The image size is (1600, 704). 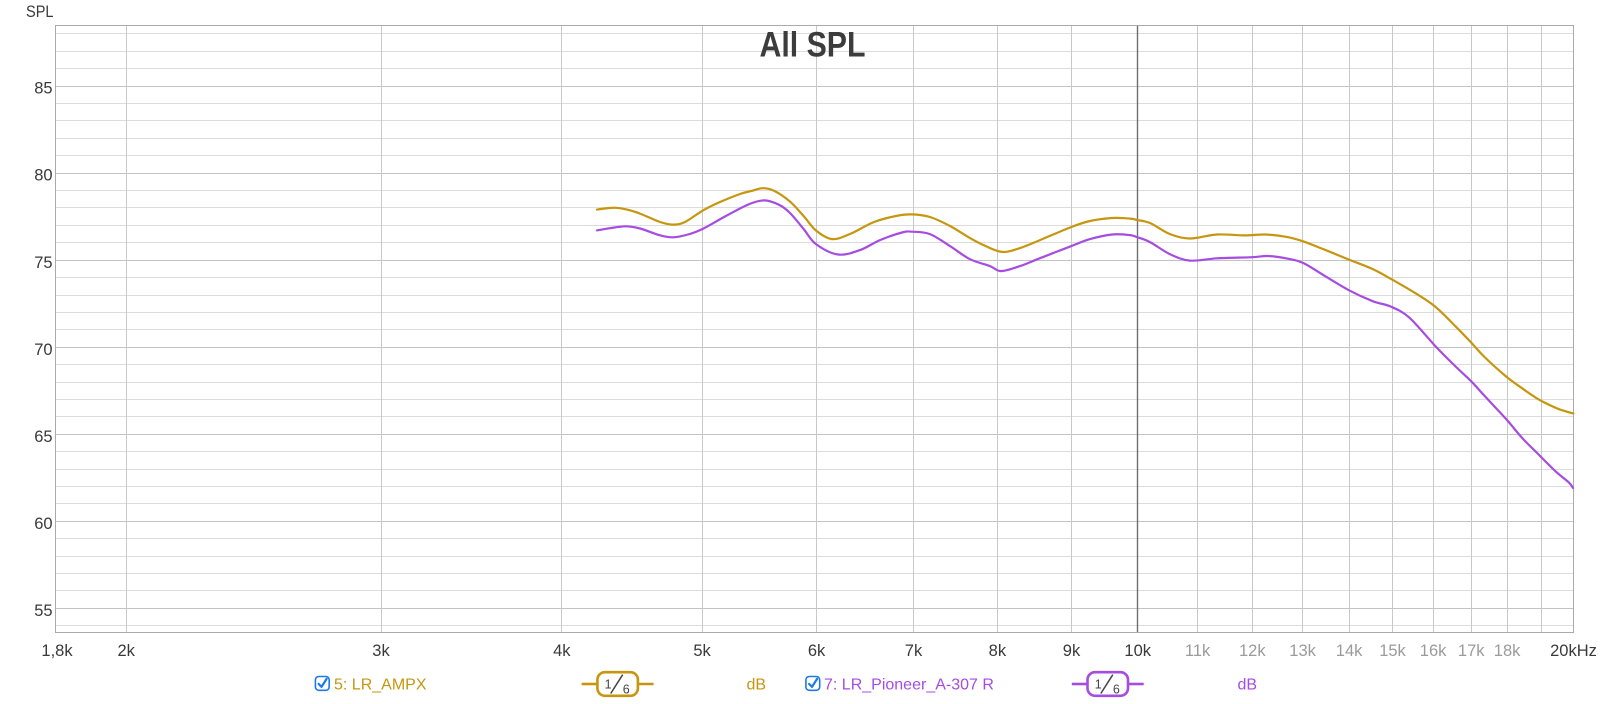 What do you see at coordinates (43, 350) in the screenshot?
I see `svg-text: 70` at bounding box center [43, 350].